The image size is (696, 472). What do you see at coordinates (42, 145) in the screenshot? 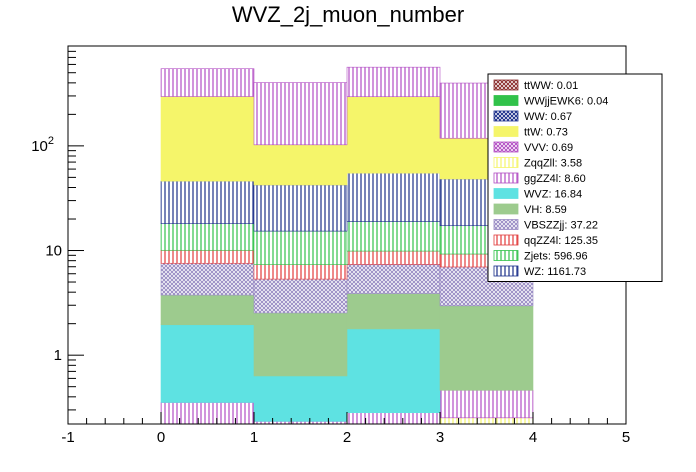
I see `y-tick-label: 102` at bounding box center [42, 145].